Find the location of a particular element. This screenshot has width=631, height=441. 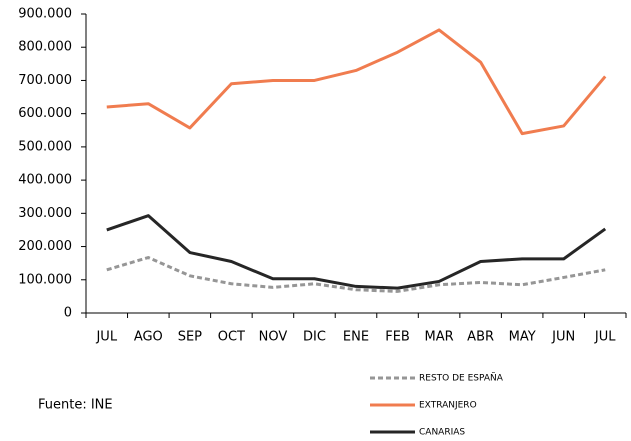

x-tick-label: AGO is located at coordinates (148, 337).